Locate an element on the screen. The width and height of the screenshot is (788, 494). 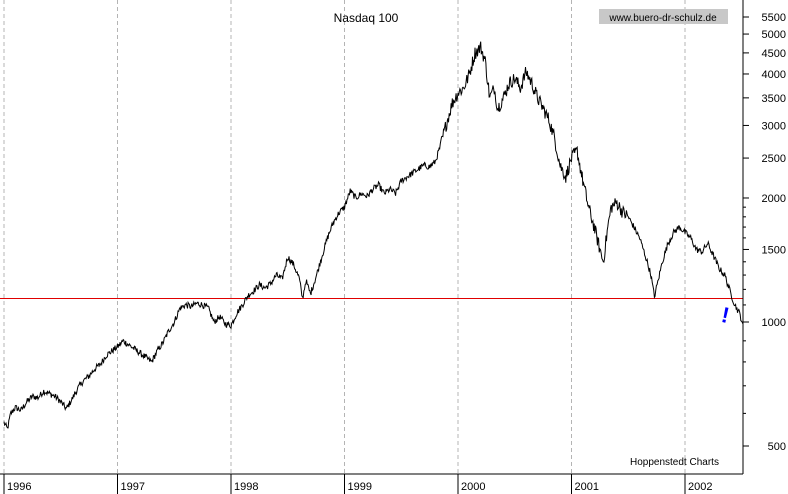
y-tick-label-3000: 3000 is located at coordinates (774, 126).